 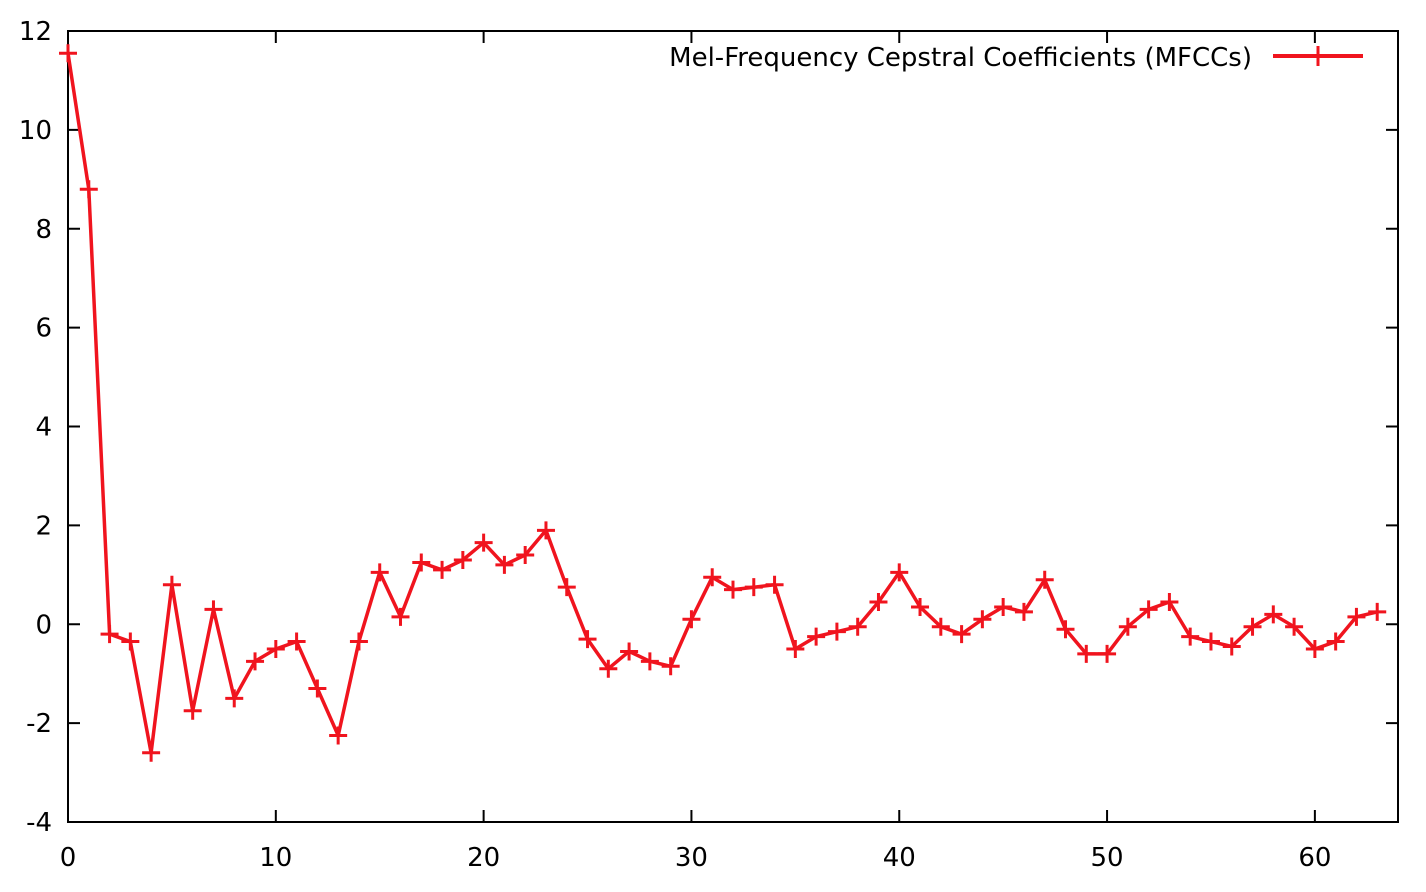 I want to click on x-tick-label: 20, so click(x=483, y=858).